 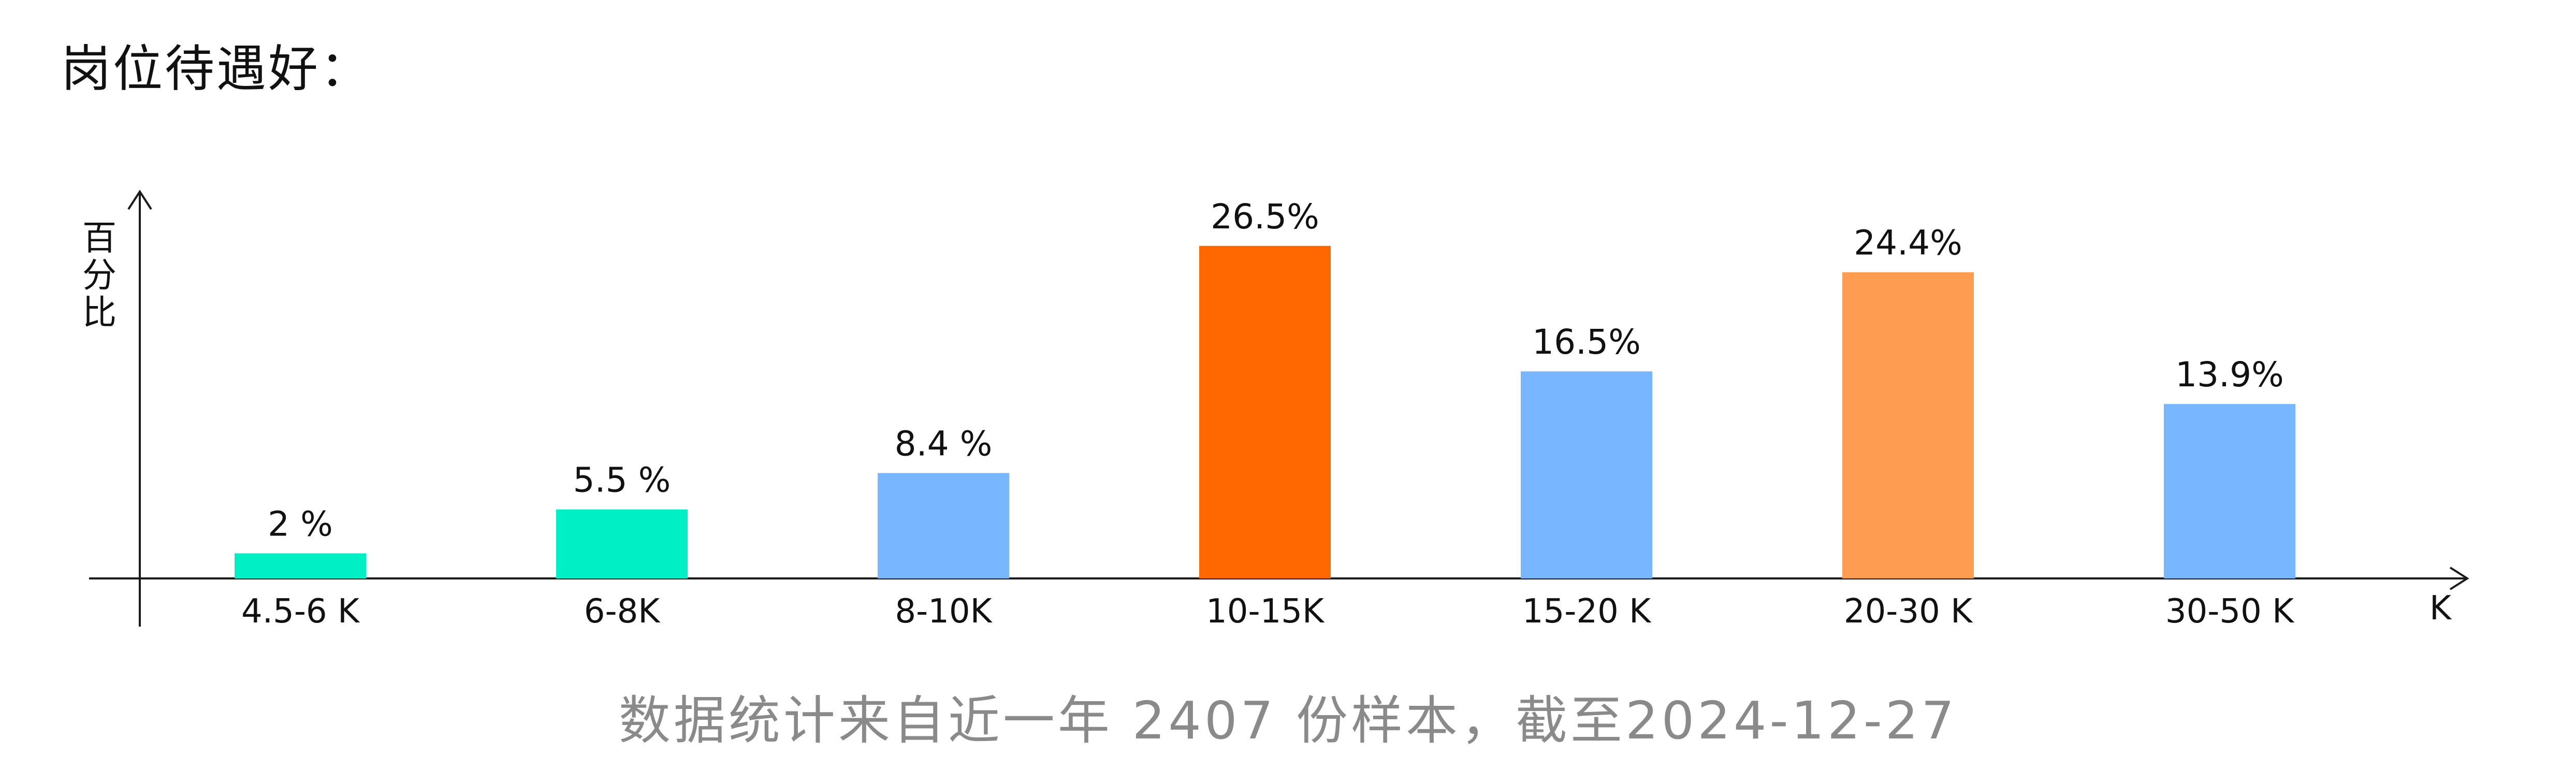 I want to click on bar-value-label: 8.4 %, so click(x=944, y=443).